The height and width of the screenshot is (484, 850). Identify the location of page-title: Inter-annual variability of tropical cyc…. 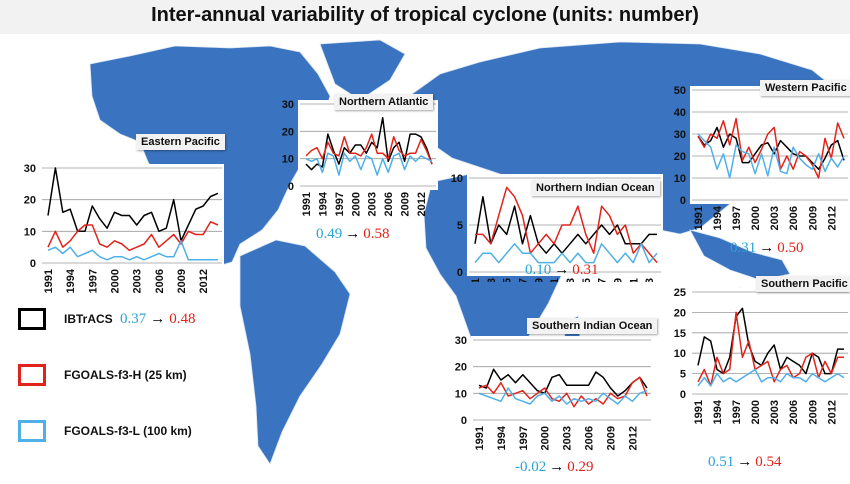
(425, 15).